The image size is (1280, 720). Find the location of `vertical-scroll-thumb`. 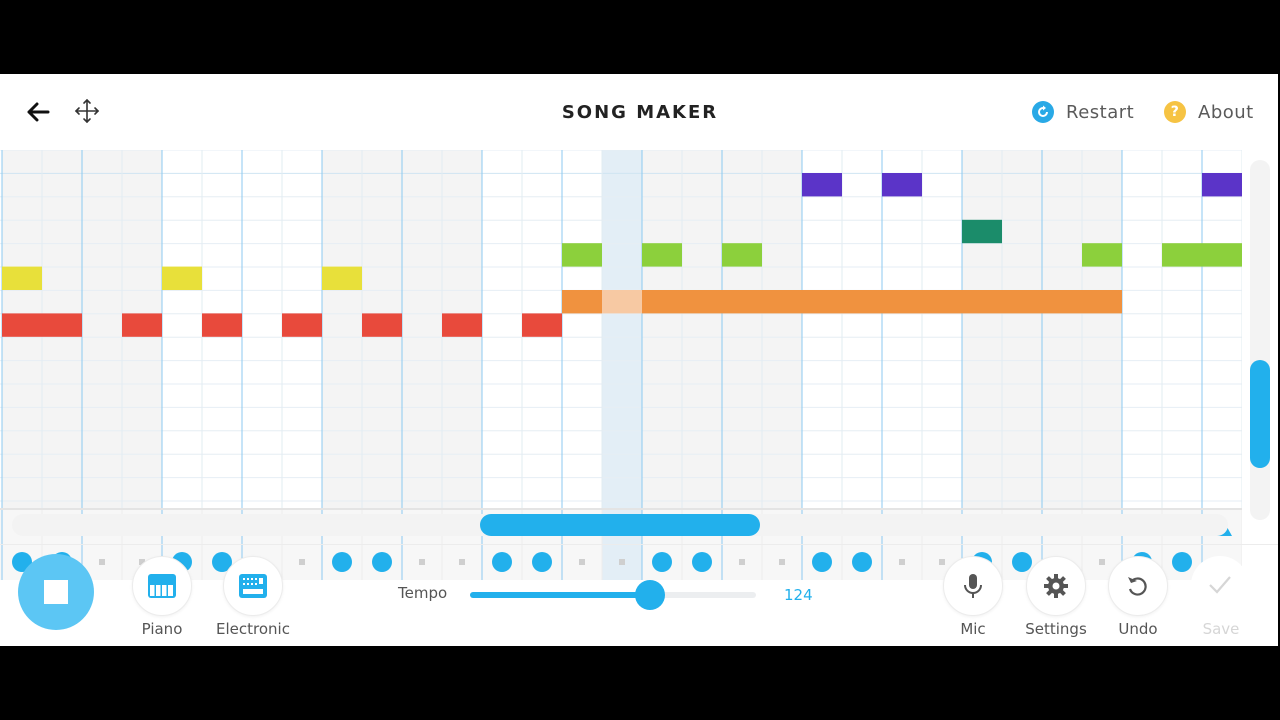

vertical-scroll-thumb is located at coordinates (1260, 414).